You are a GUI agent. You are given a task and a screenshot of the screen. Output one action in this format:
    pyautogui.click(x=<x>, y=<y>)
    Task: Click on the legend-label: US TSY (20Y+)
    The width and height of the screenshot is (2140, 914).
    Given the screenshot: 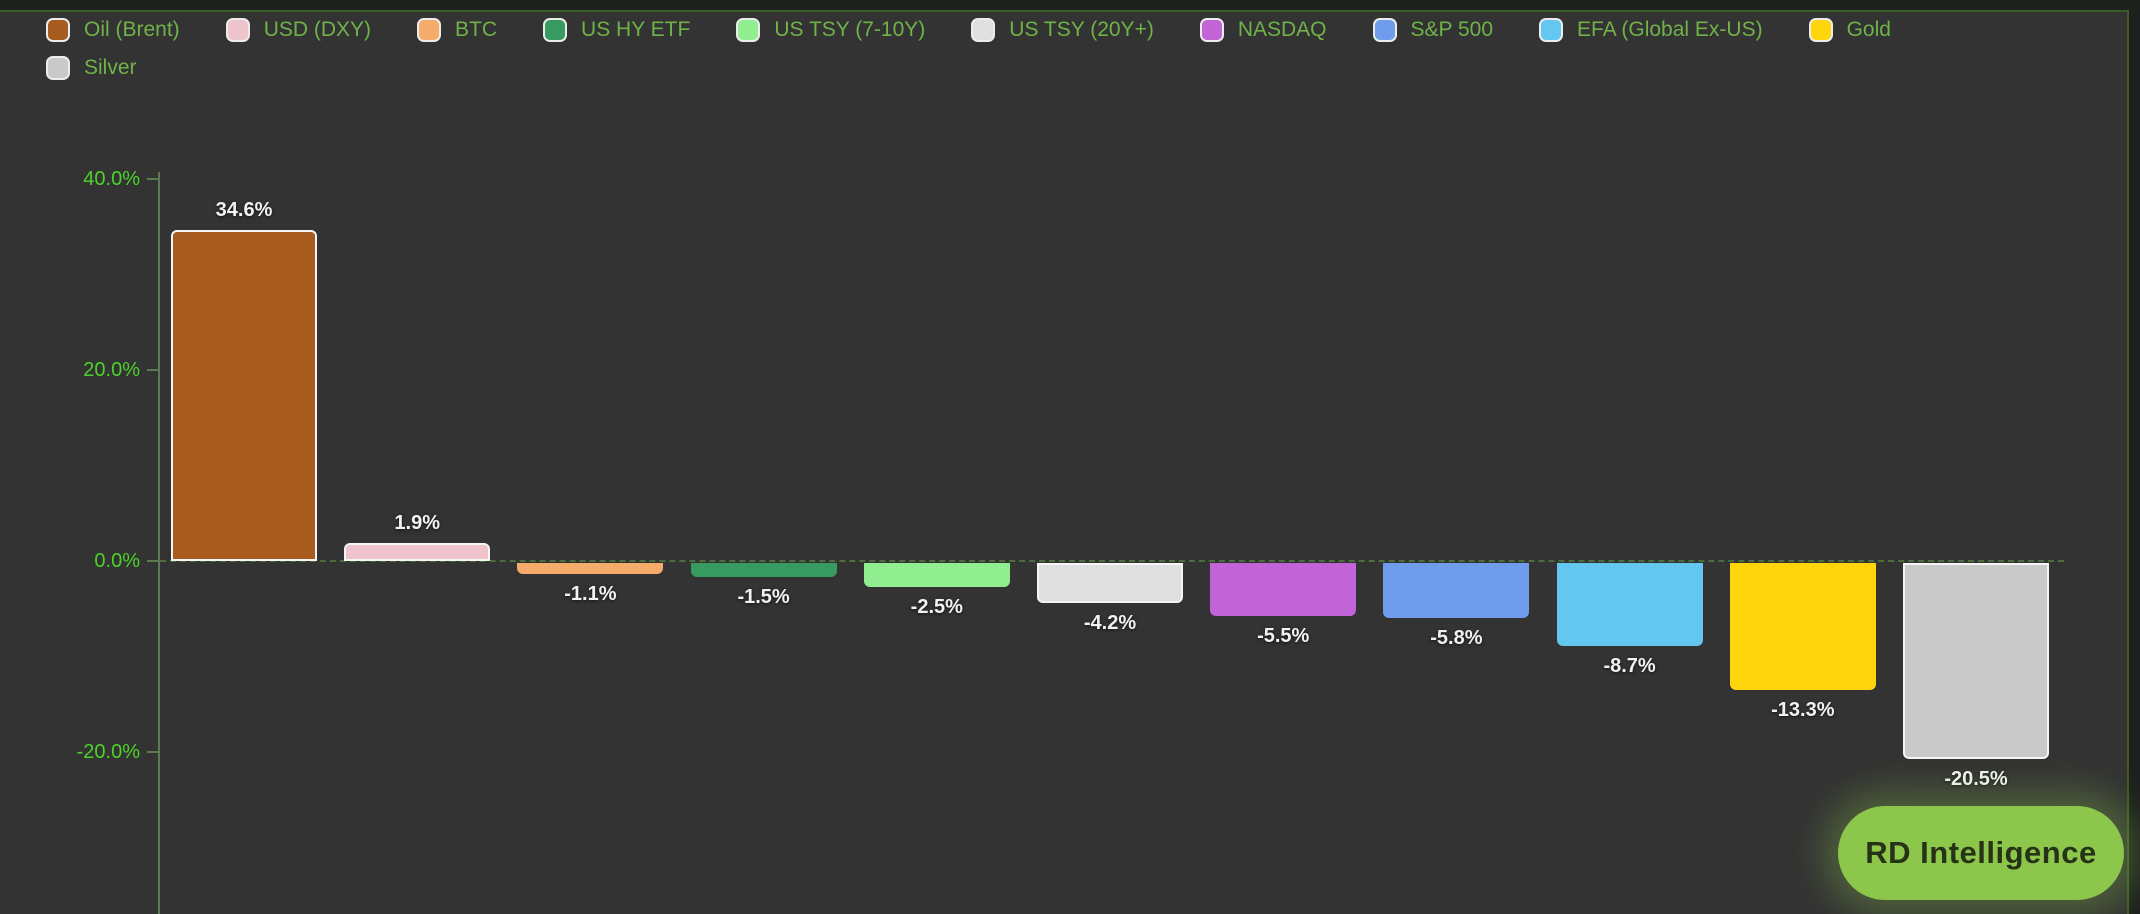 What is the action you would take?
    pyautogui.click(x=1081, y=29)
    